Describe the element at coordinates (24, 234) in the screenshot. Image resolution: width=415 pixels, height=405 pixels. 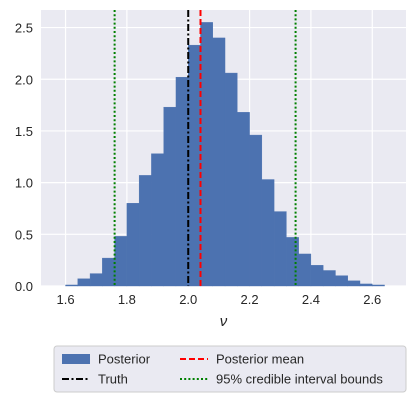
I see `y-tick-label: 0.5` at that location.